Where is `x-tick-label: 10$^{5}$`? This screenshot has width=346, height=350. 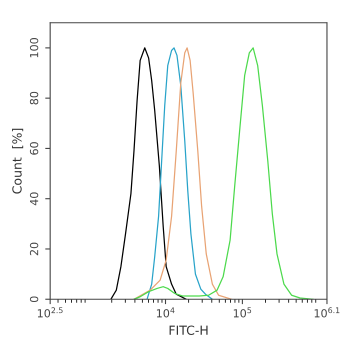
x-tick-label: 10$^{5}$ is located at coordinates (243, 312).